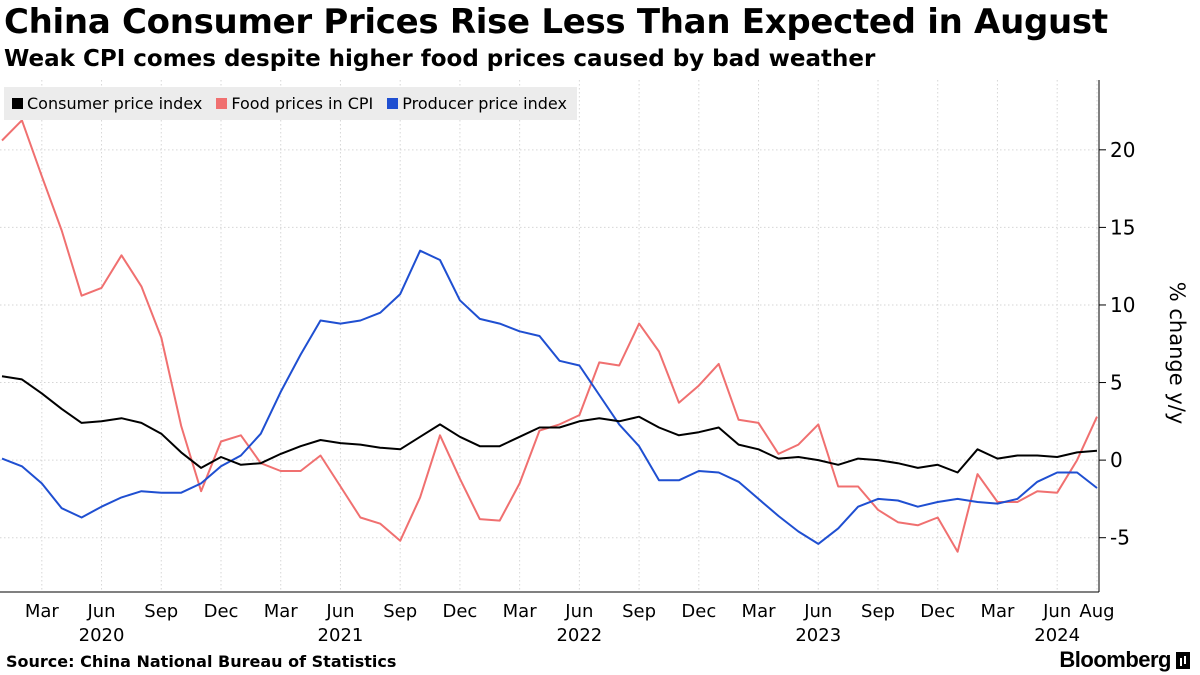 The width and height of the screenshot is (1200, 675). Describe the element at coordinates (17, 103) in the screenshot. I see `legend-swatch-cpi` at that location.